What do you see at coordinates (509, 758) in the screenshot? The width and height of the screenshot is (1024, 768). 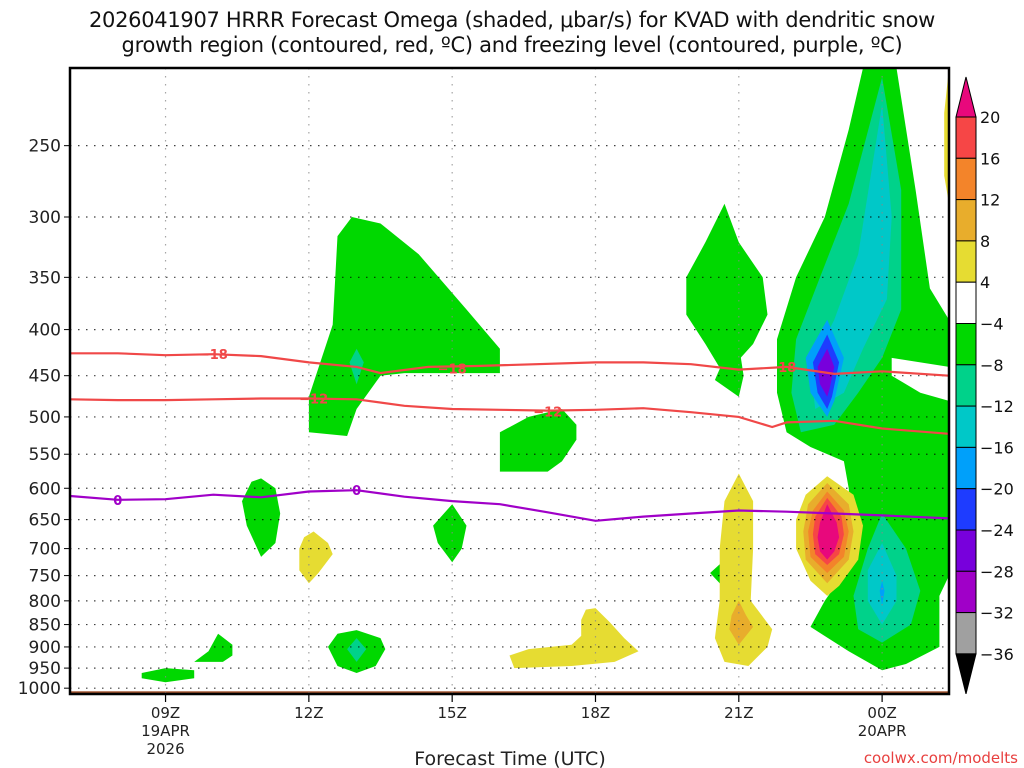 I see `x-axis-label: Forecast Time (UTC)` at bounding box center [509, 758].